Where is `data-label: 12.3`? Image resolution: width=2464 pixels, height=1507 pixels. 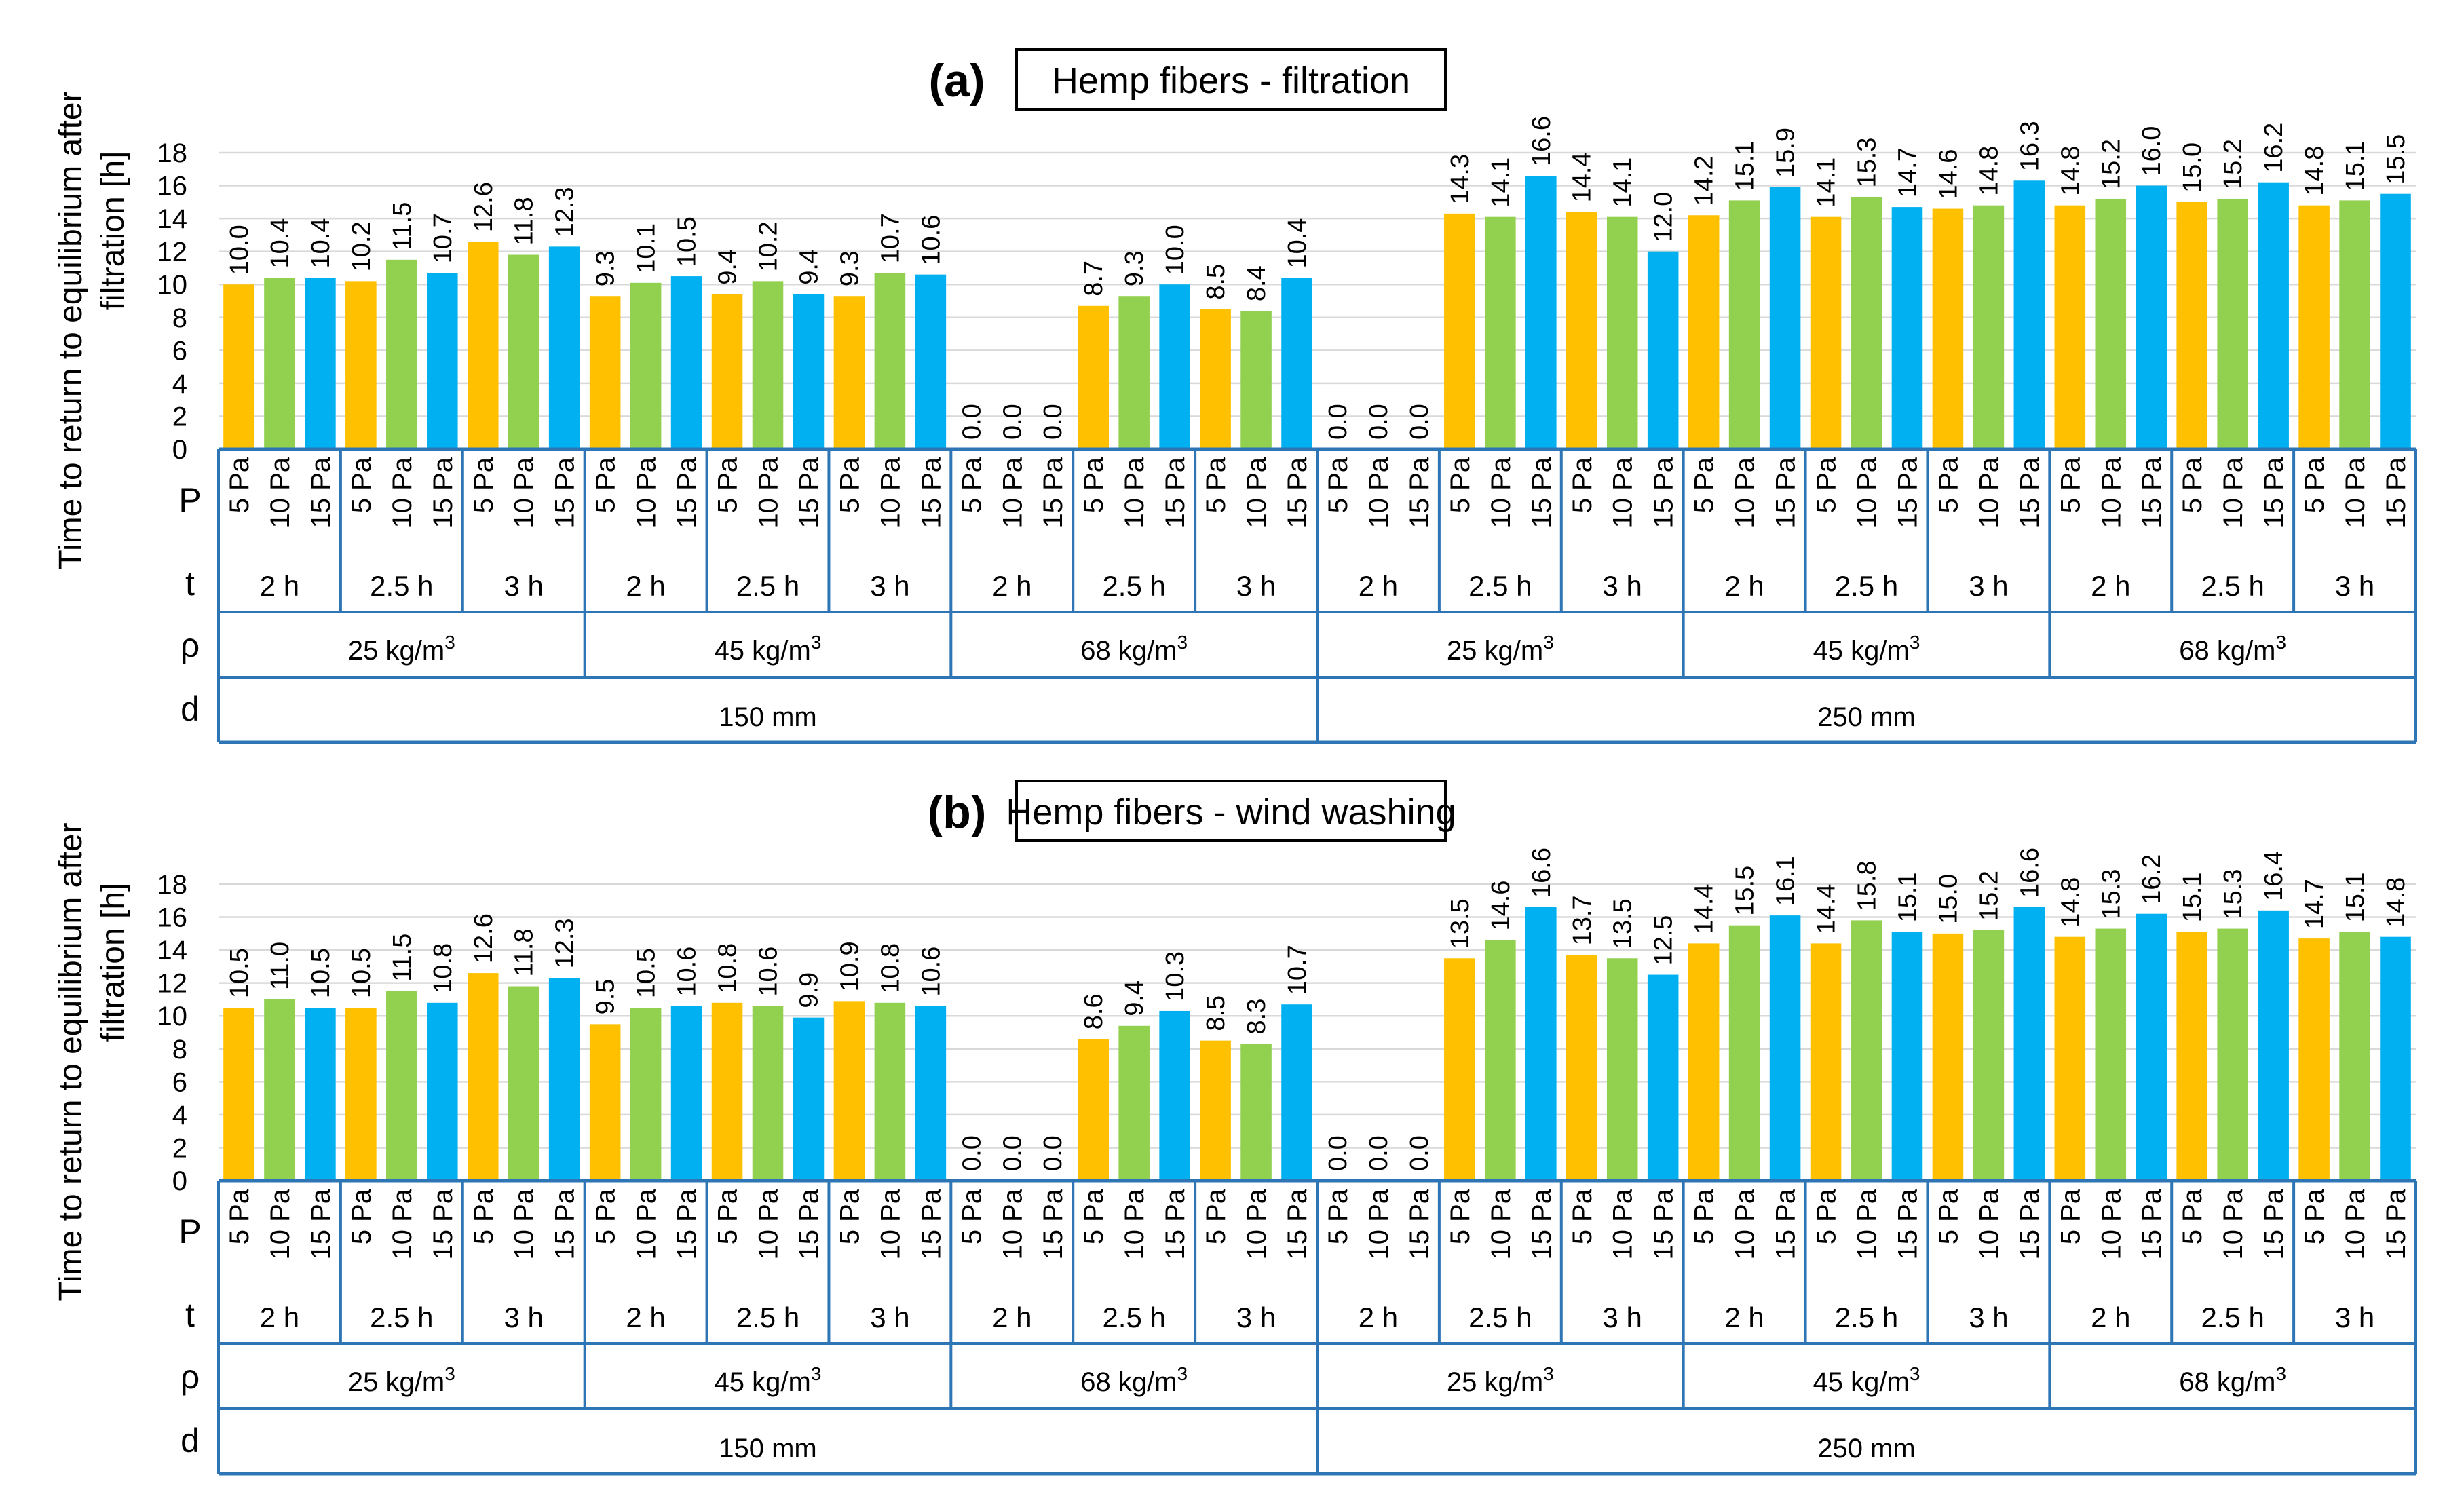
data-label: 12.3 is located at coordinates (565, 212).